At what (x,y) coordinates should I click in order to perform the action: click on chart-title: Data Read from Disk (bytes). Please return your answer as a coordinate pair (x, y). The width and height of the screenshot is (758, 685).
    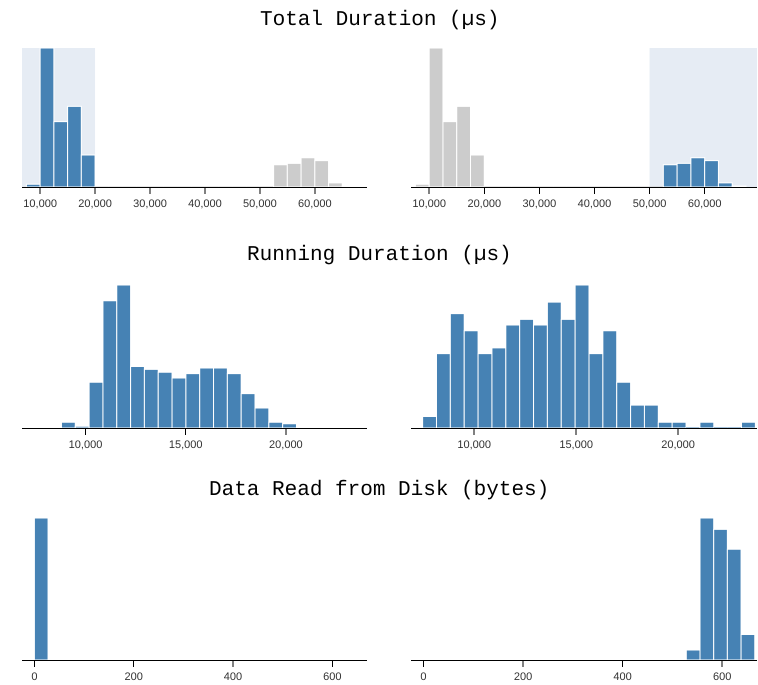
    Looking at the image, I should click on (379, 490).